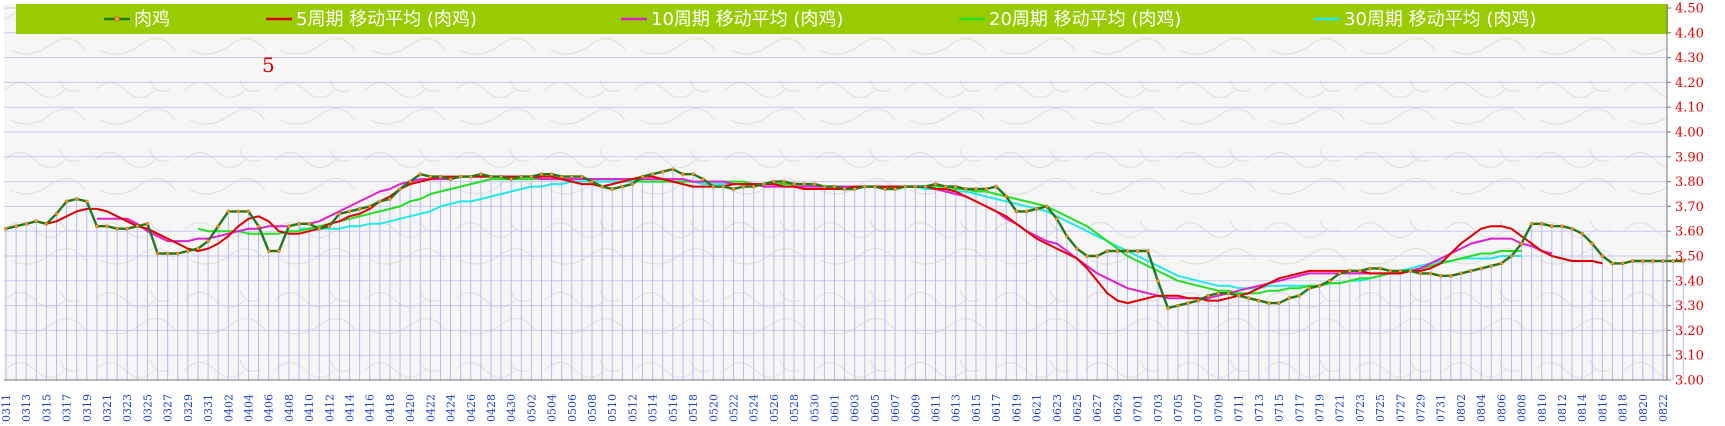 This screenshot has height=426, width=1725. Describe the element at coordinates (693, 408) in the screenshot. I see `x-tick-label-34: 0518` at that location.